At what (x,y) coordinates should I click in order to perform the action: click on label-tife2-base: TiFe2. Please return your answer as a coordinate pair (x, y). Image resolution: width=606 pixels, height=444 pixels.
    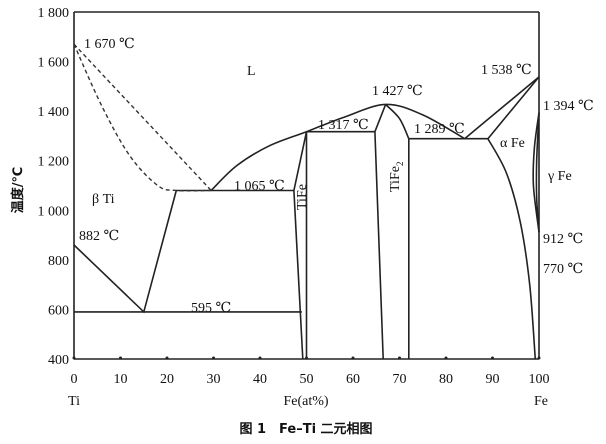
    Looking at the image, I should click on (396, 177).